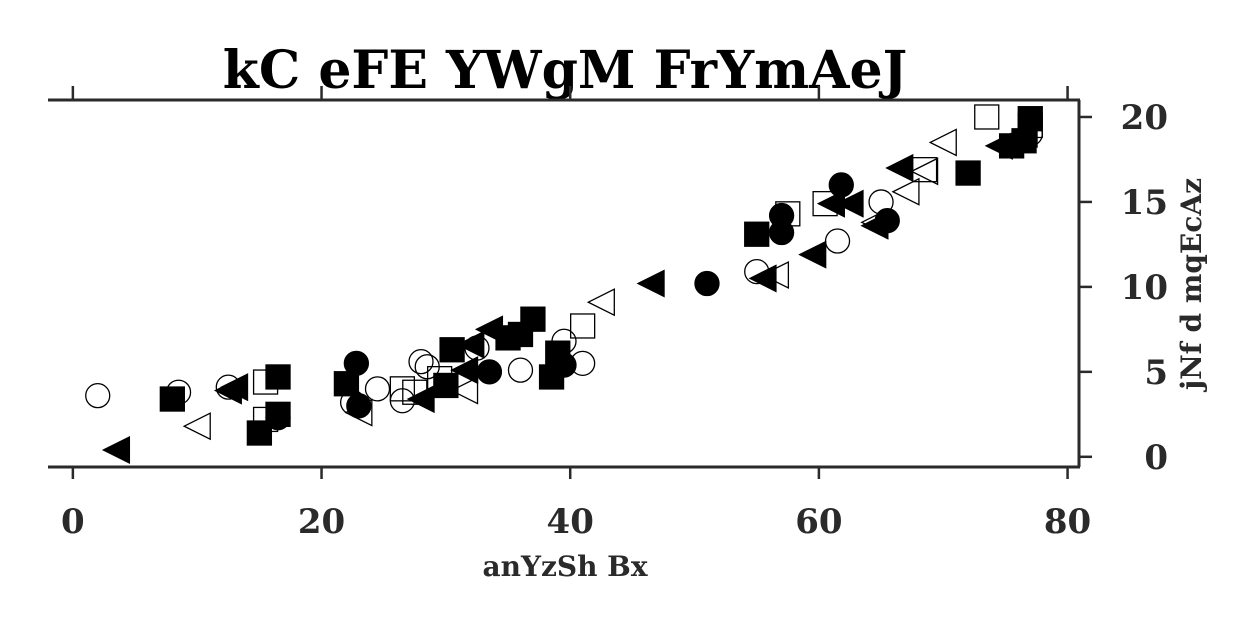 This screenshot has height=627, width=1254. I want to click on chart-title: kC eFE YWgM FrYmAeJ, so click(565, 70).